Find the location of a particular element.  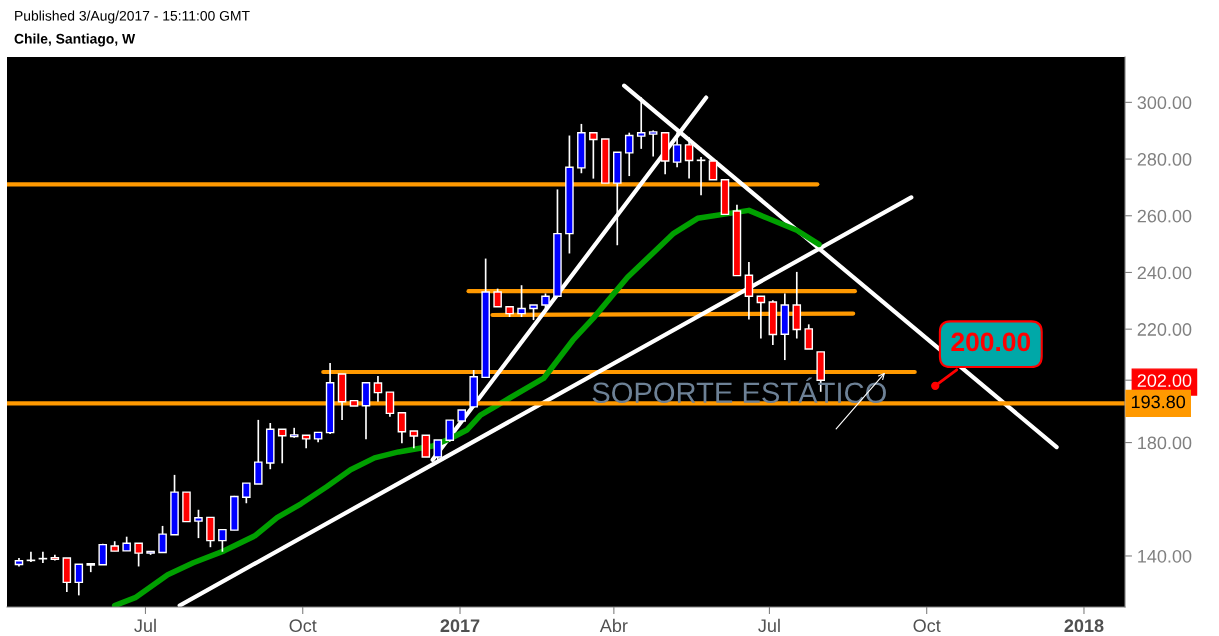

y-tick-label: 260.00 is located at coordinates (1164, 216).